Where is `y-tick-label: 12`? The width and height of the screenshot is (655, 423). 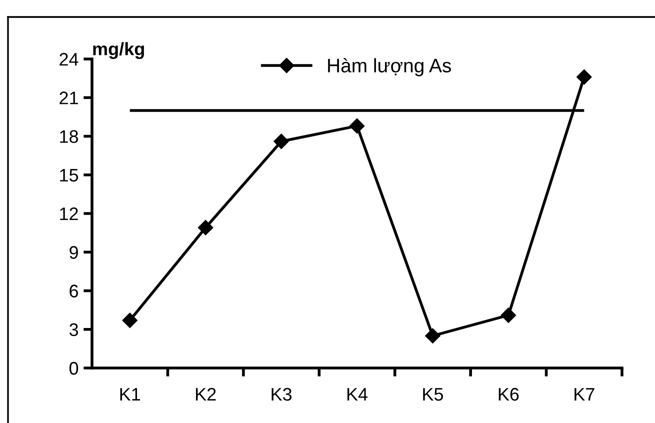
y-tick-label: 12 is located at coordinates (69, 213).